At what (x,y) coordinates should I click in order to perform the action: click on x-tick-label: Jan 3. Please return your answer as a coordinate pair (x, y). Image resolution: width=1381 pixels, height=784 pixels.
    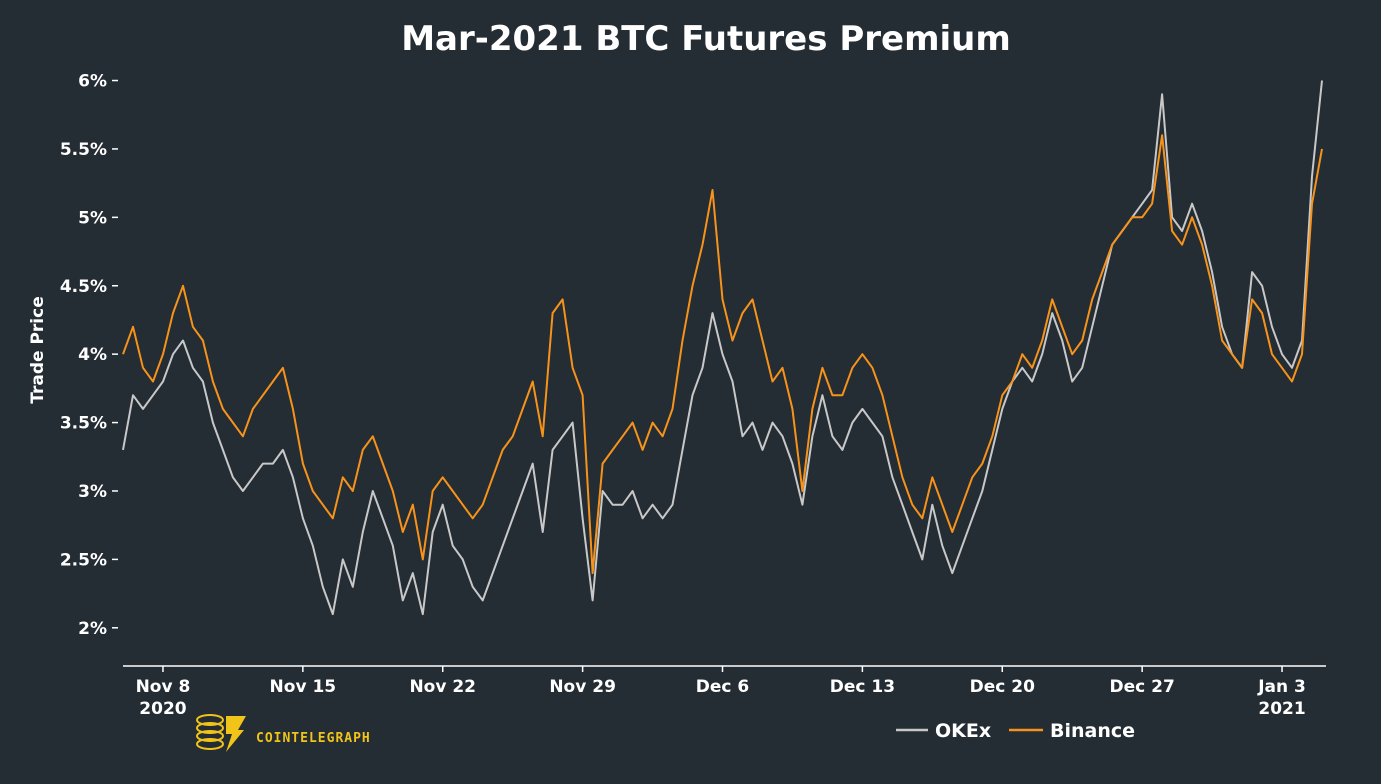
    Looking at the image, I should click on (1281, 687).